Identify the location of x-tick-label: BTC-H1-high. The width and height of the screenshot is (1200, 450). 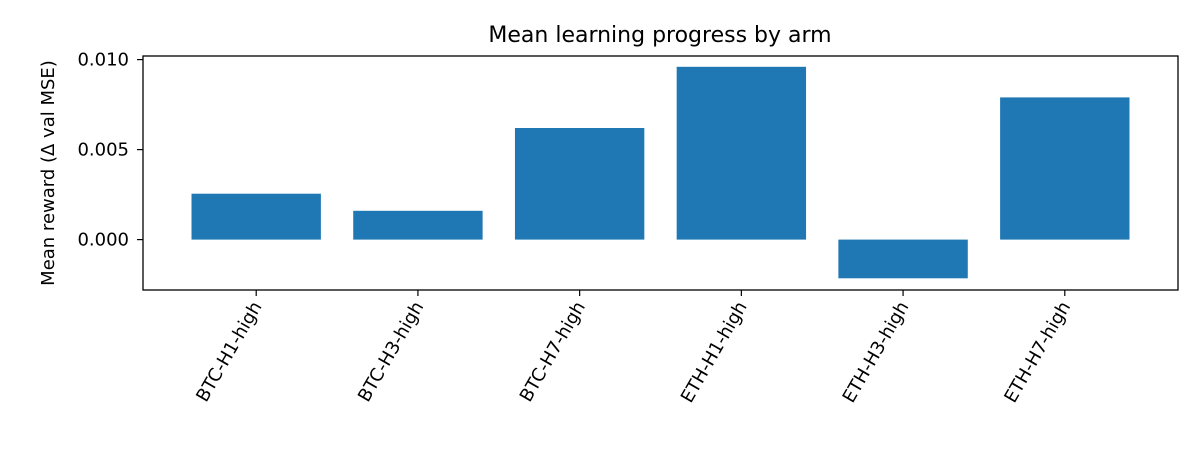
(229, 352).